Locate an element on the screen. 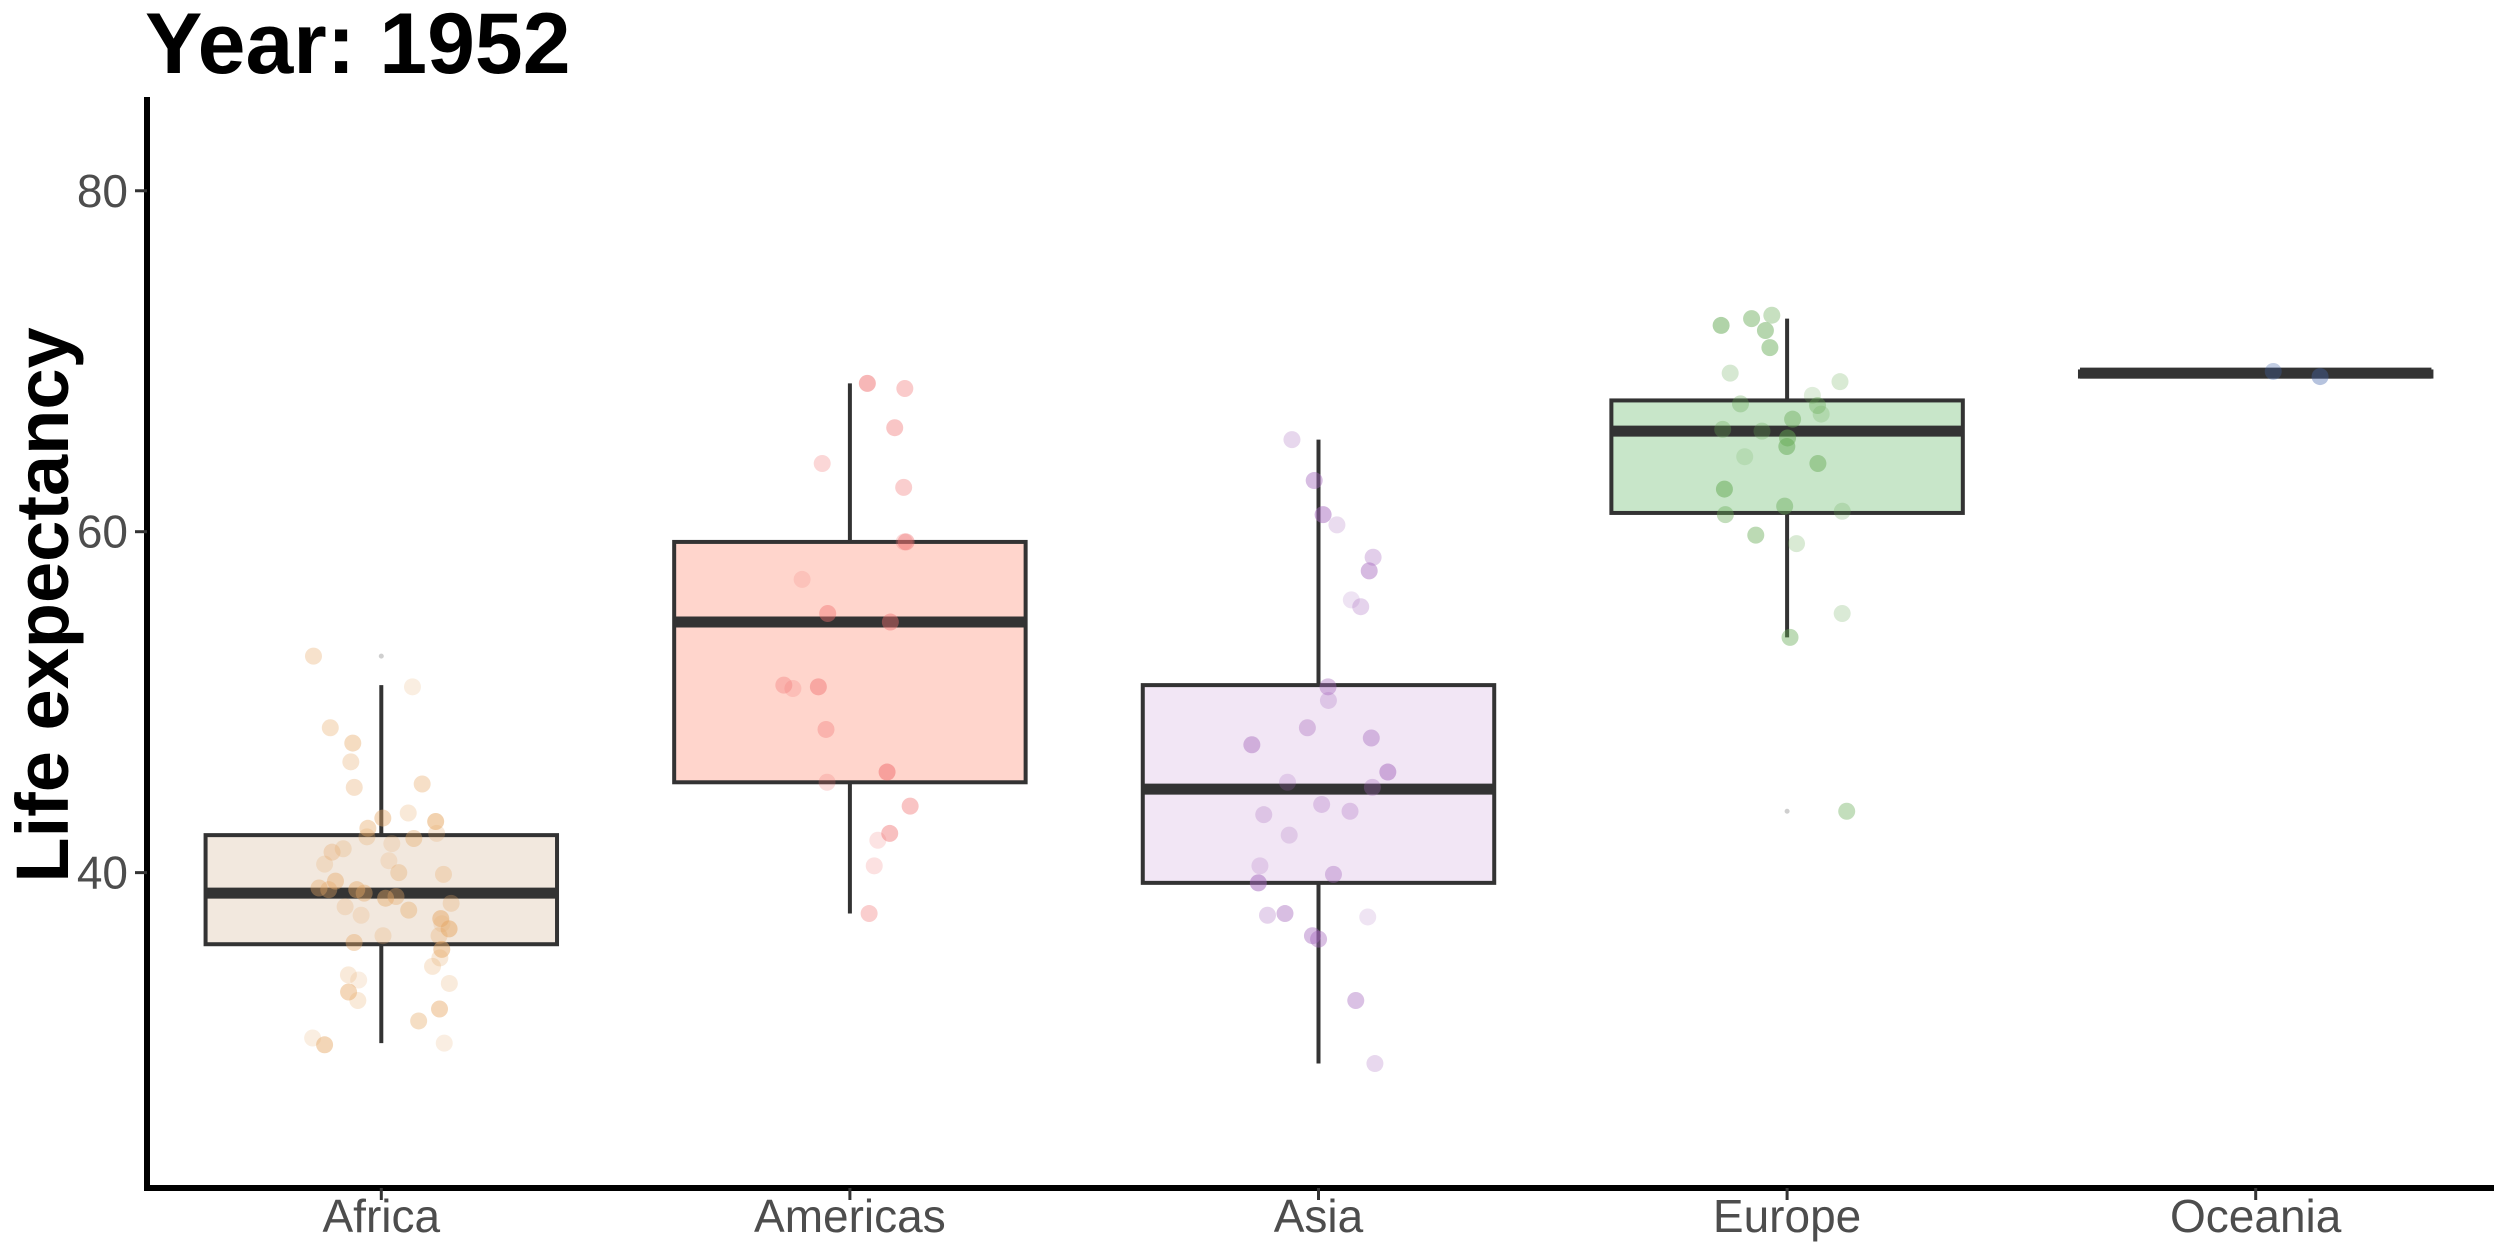 Image resolution: width=2500 pixels, height=1250 pixels. x-tick-label: Africa is located at coordinates (382, 1216).